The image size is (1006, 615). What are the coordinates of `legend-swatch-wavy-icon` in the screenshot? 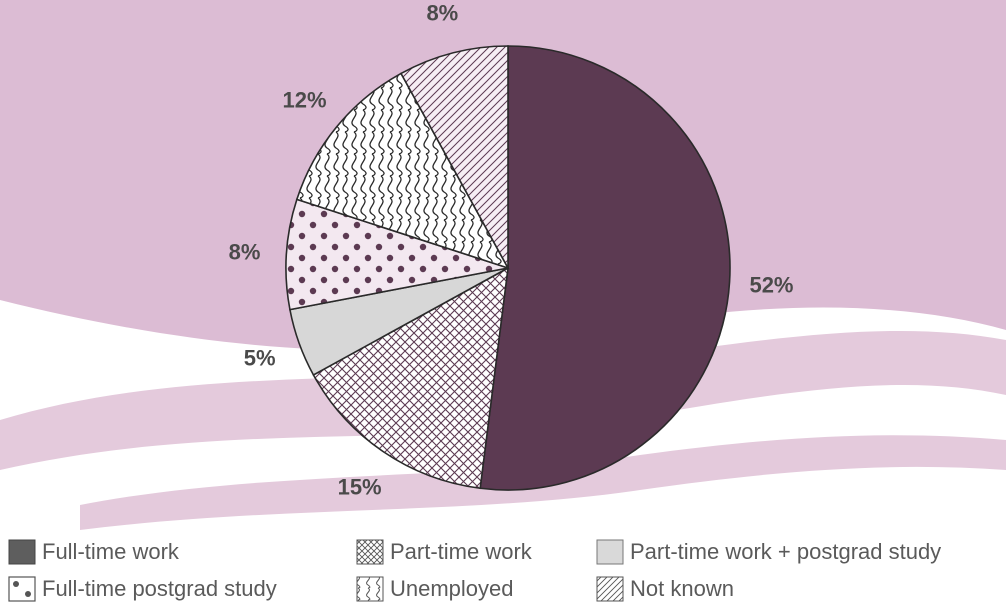 It's located at (370, 589).